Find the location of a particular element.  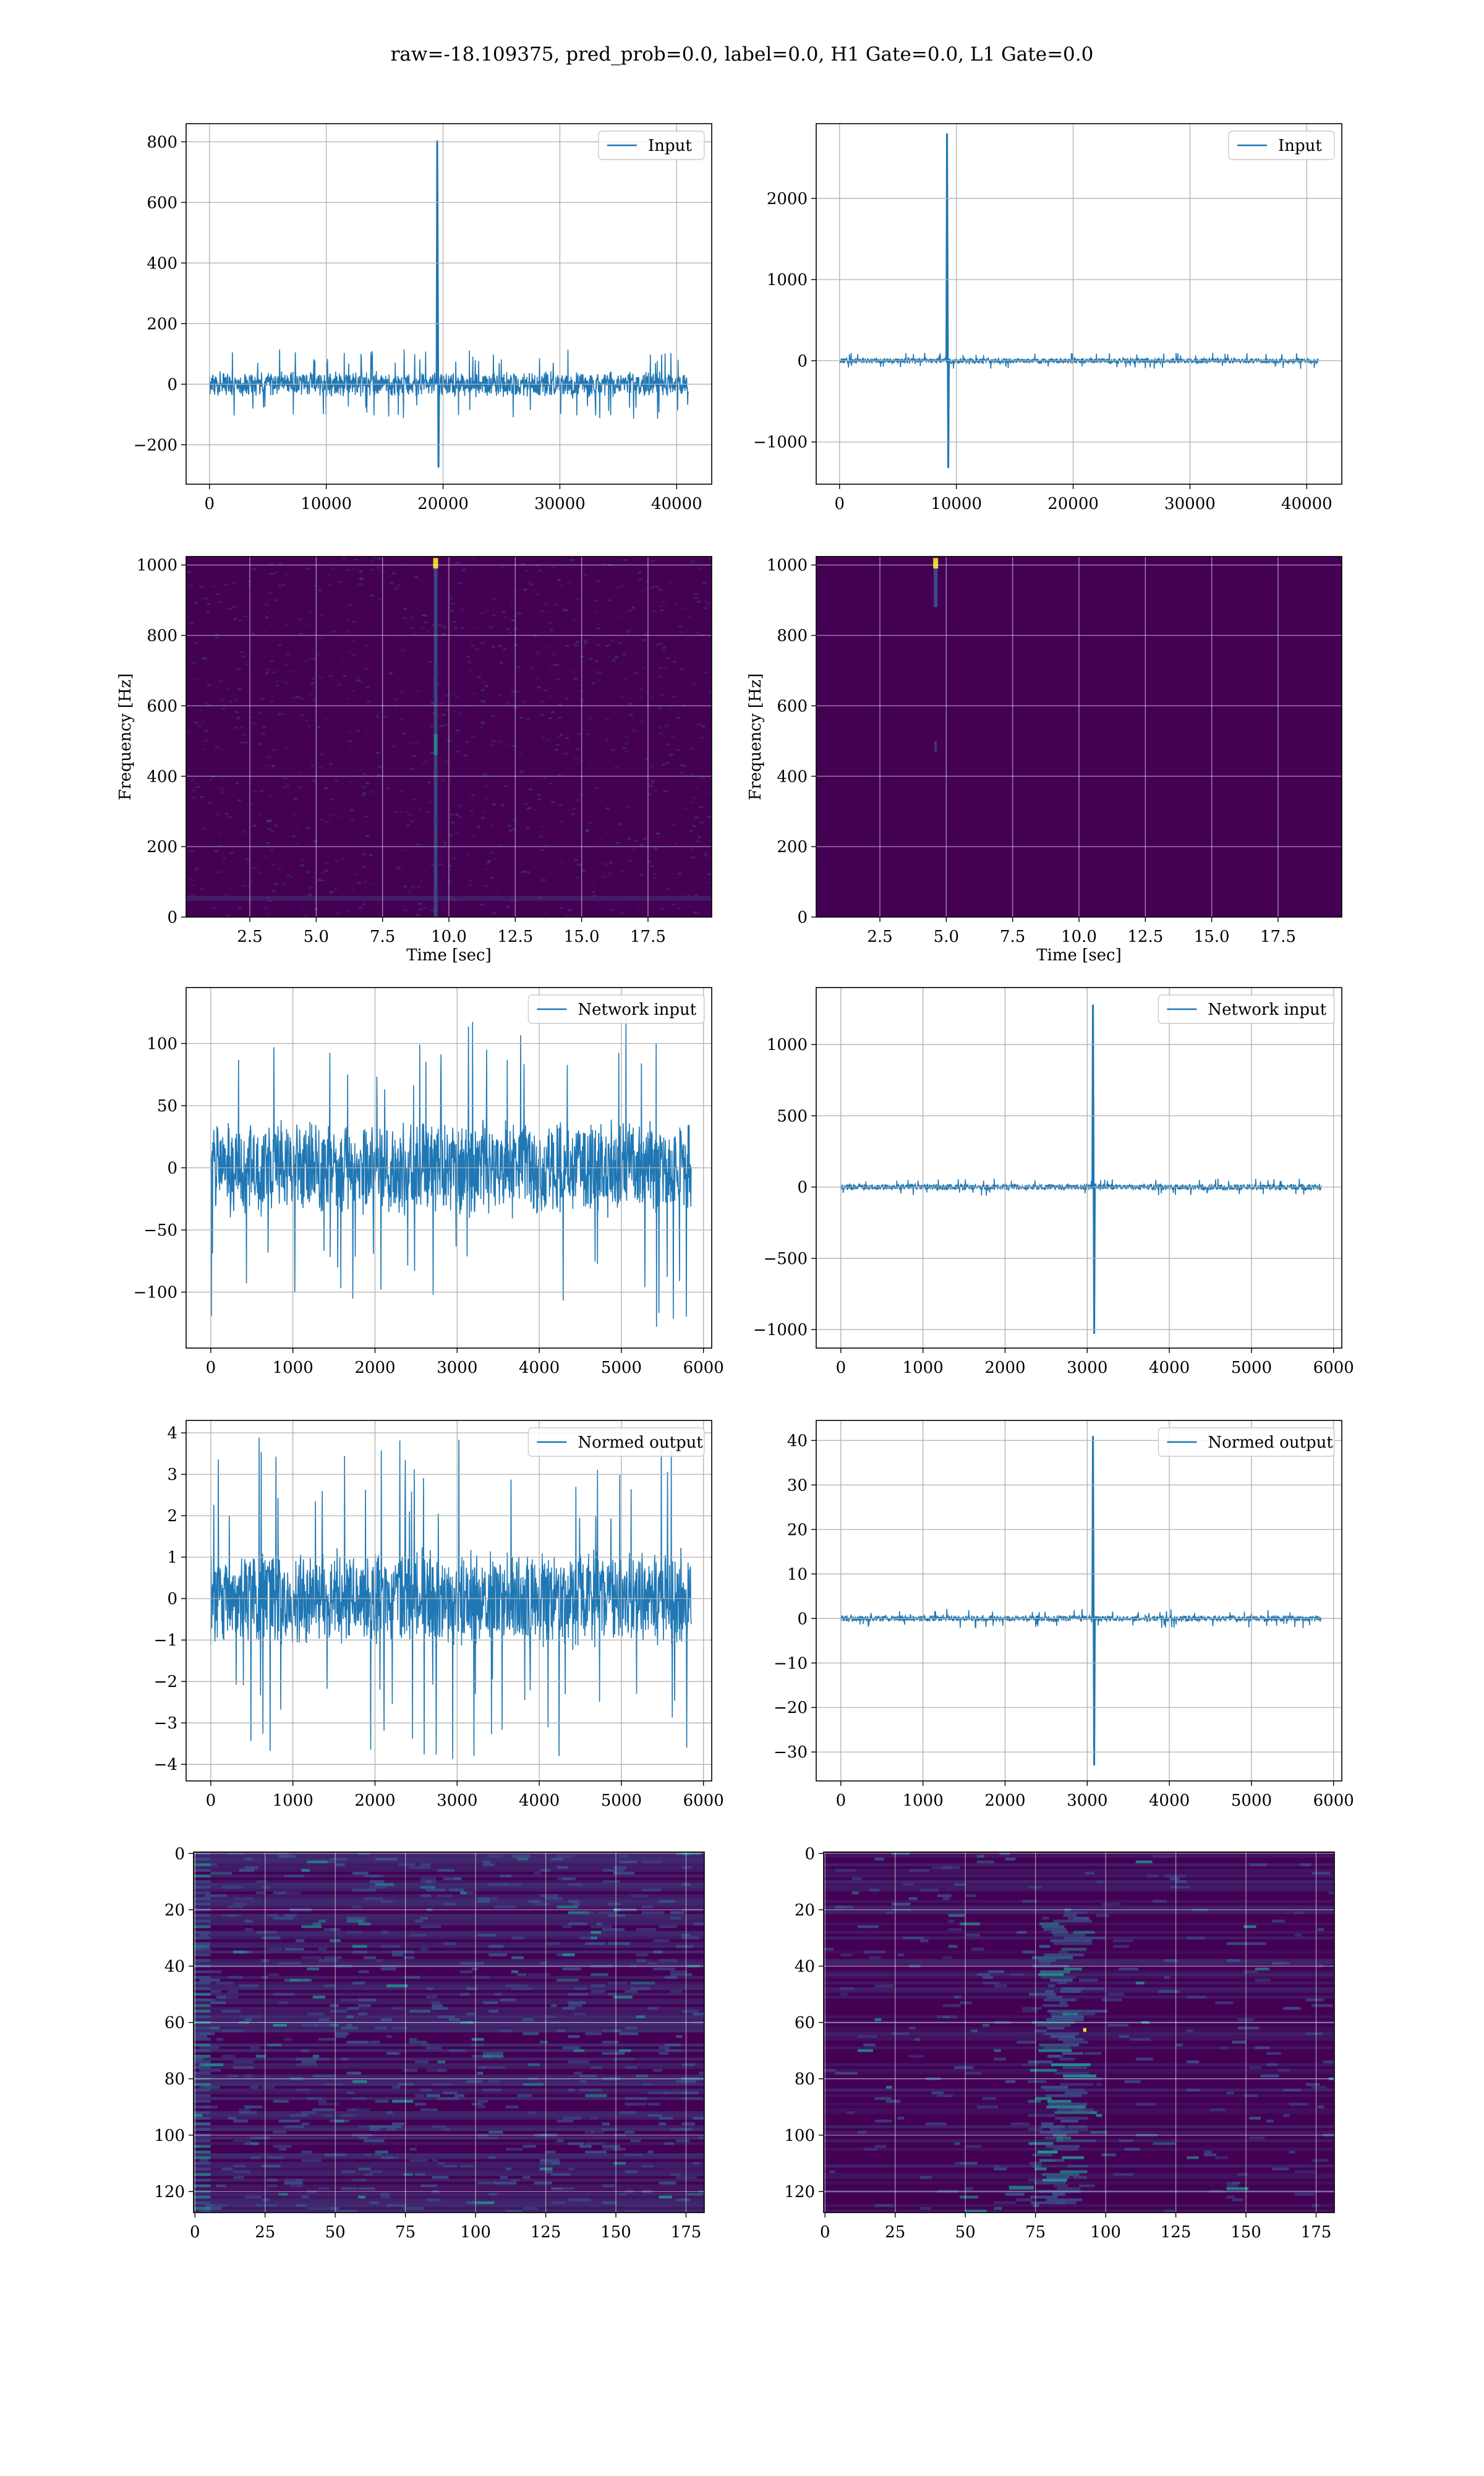

left-normed-output-ytick-label-4: 0 is located at coordinates (172, 1599).